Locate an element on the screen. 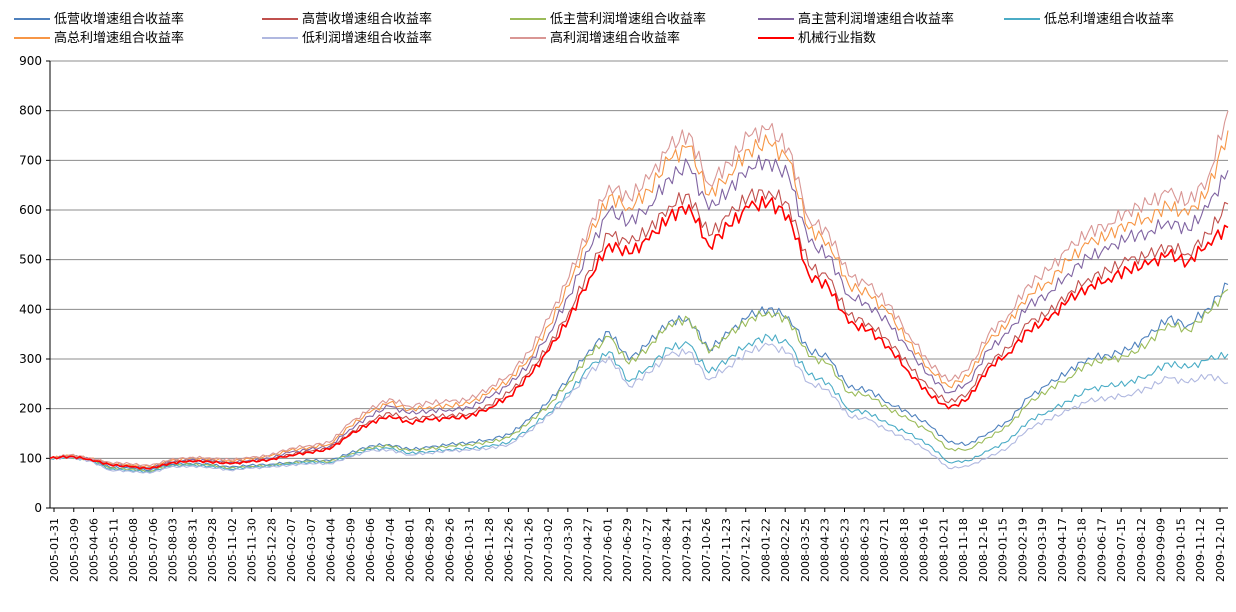 Image resolution: width=1236 pixels, height=612 pixels. x-tick-label: 2005-11-02 is located at coordinates (232, 550).